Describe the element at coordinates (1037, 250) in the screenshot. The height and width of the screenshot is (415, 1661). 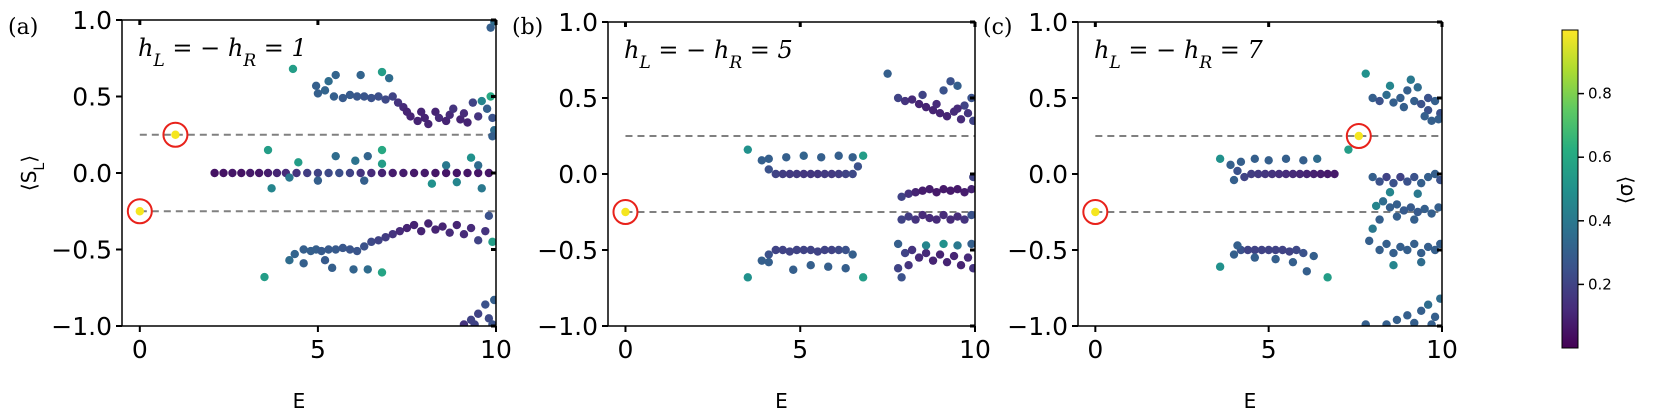
I see `y-tick-label: −0.5` at that location.